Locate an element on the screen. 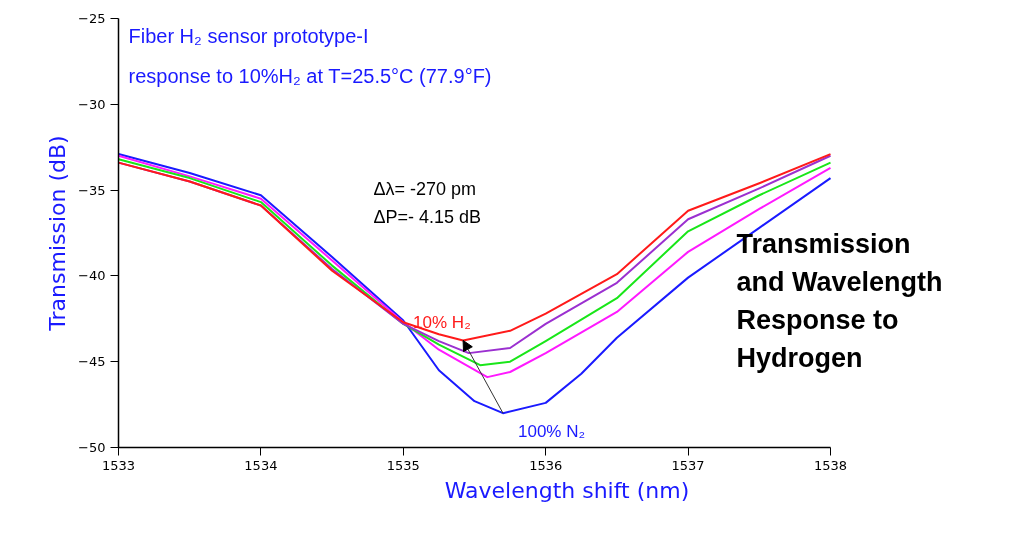 The width and height of the screenshot is (1019, 535). x-tick-label: 1537 is located at coordinates (688, 465).